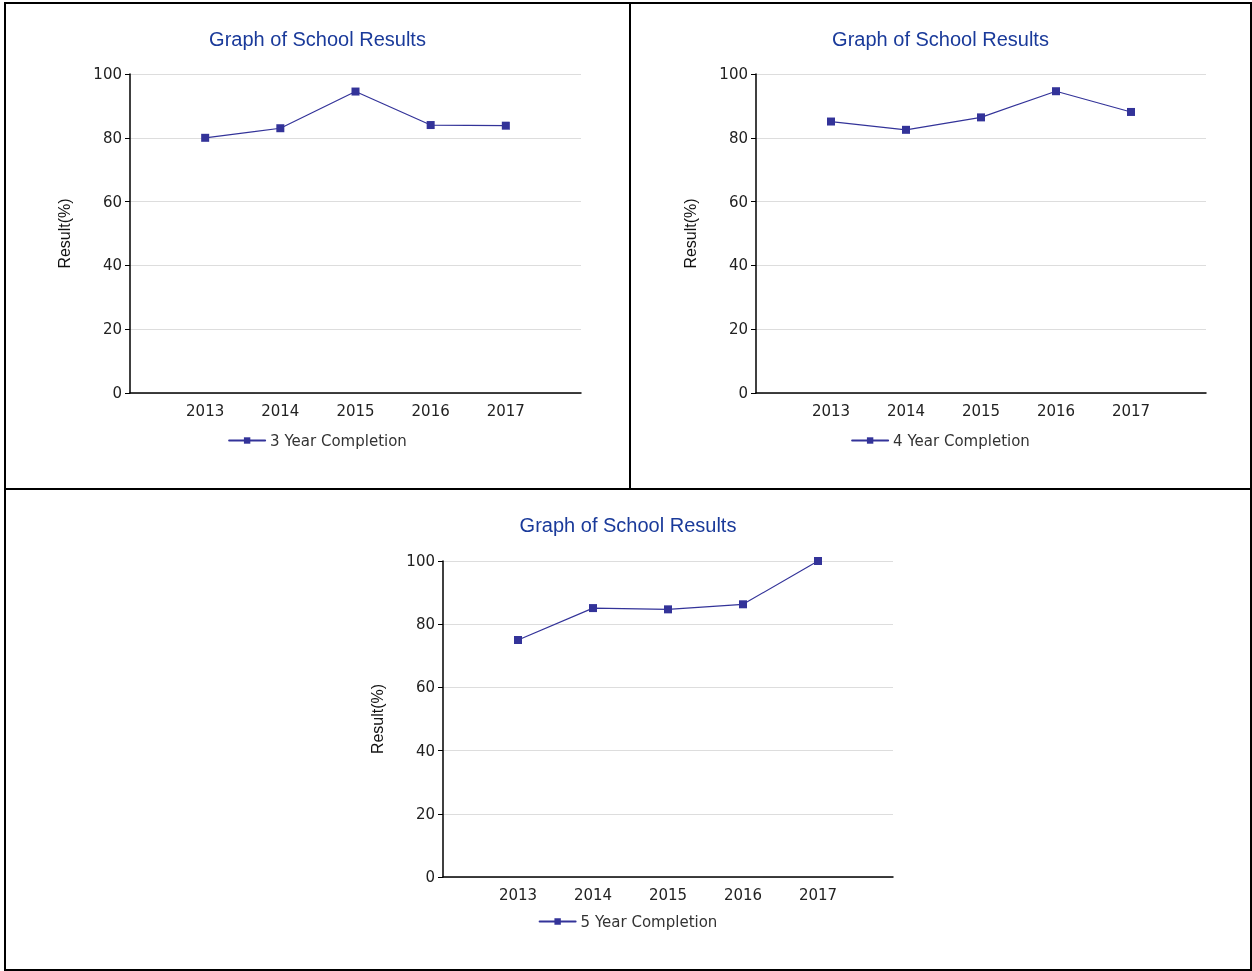  I want to click on legend-label: 5 Year Completion, so click(649, 921).